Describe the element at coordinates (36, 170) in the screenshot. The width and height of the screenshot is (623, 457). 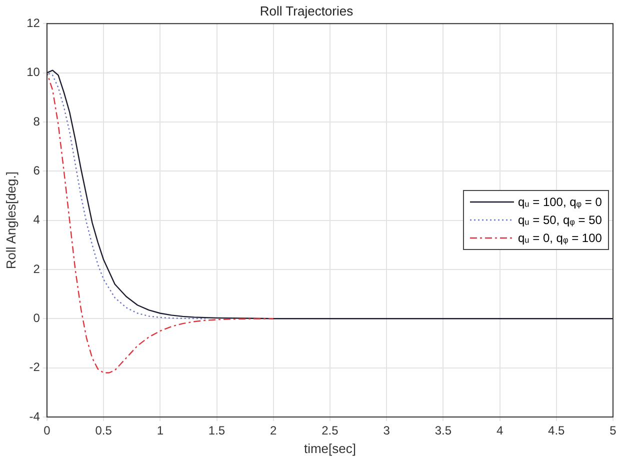
I see `y-tick-label: 6` at that location.